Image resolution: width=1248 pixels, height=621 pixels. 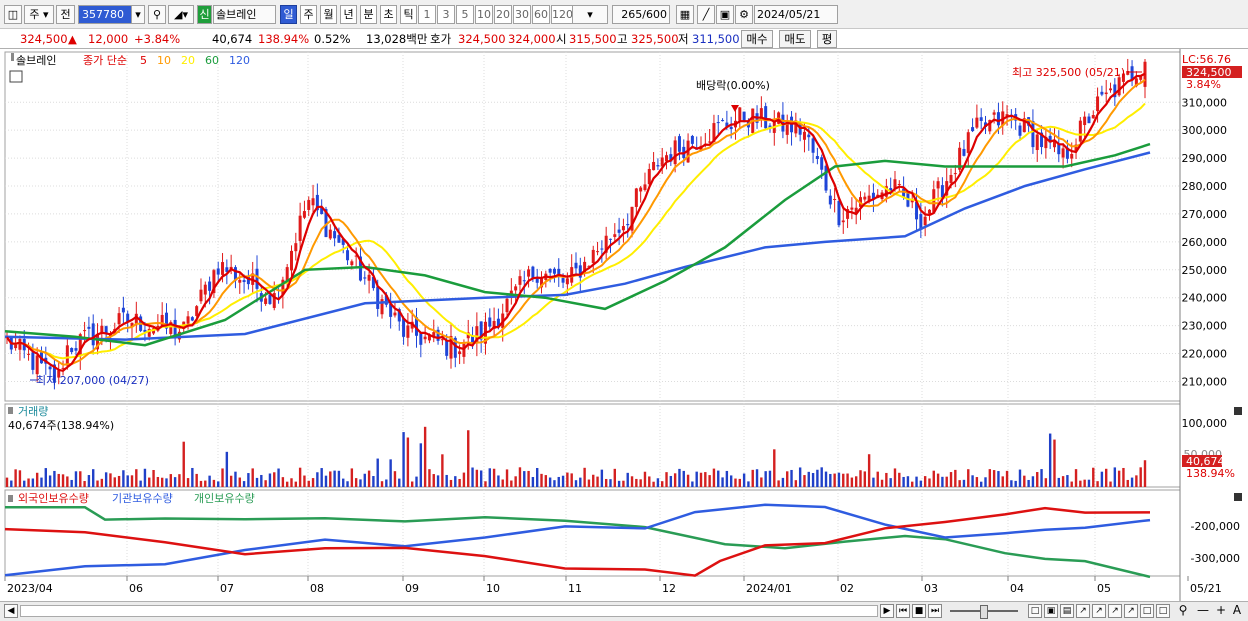 I want to click on tab-timeframe-2: 월, so click(x=328, y=14).